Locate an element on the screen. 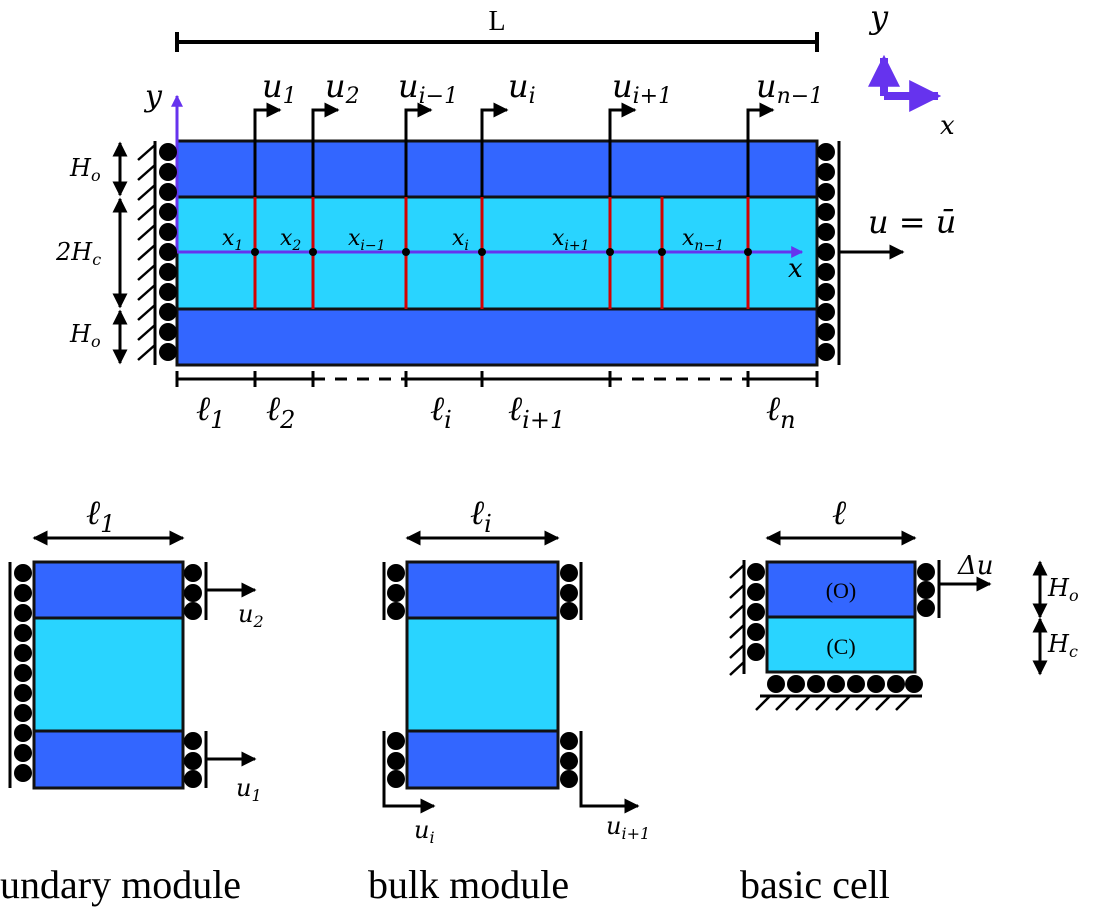 The image size is (1100, 912). length-label: ℓi+1 is located at coordinates (536, 411).